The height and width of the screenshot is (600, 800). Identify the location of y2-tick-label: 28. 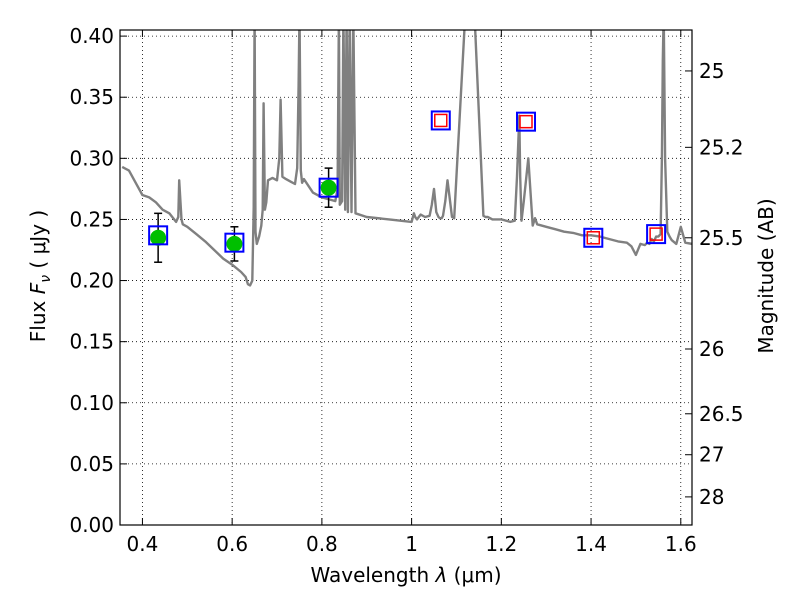
(711, 497).